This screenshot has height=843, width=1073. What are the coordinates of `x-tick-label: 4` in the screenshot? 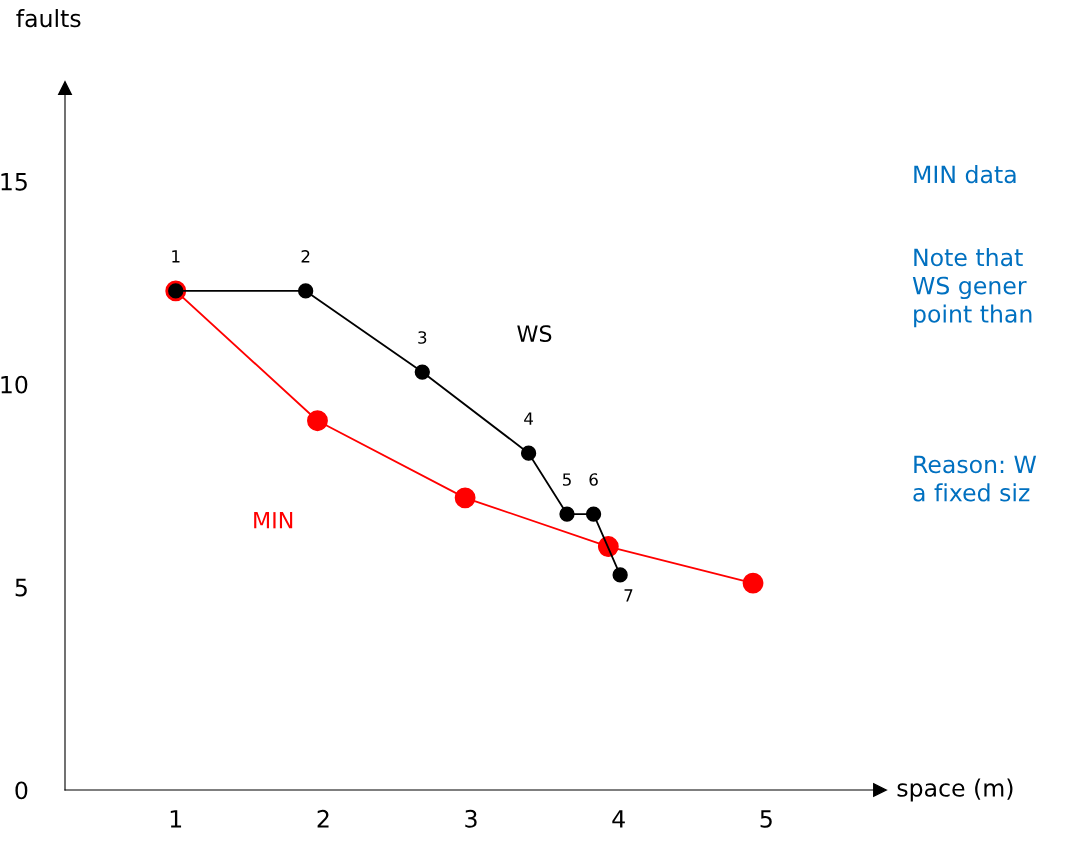 It's located at (618, 819).